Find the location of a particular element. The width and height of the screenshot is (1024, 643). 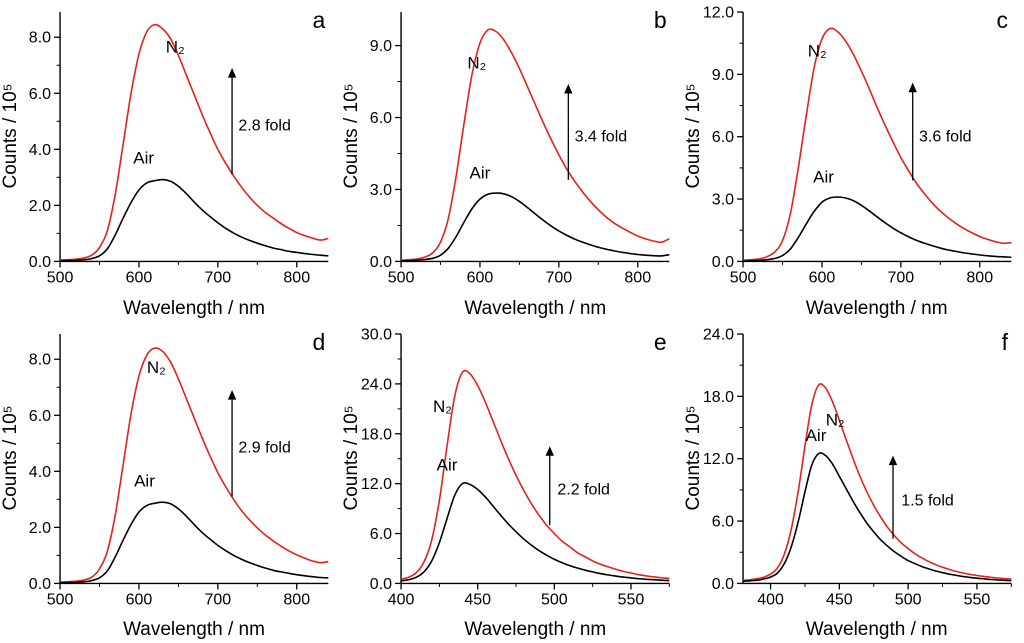

x-axis-title-a: Wavelength / nm is located at coordinates (194, 308).